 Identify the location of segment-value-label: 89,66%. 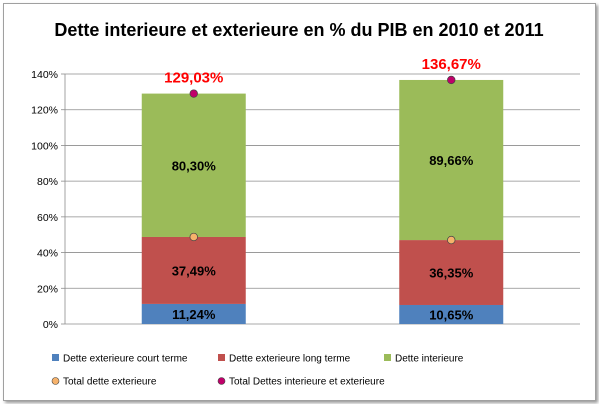
(451, 160).